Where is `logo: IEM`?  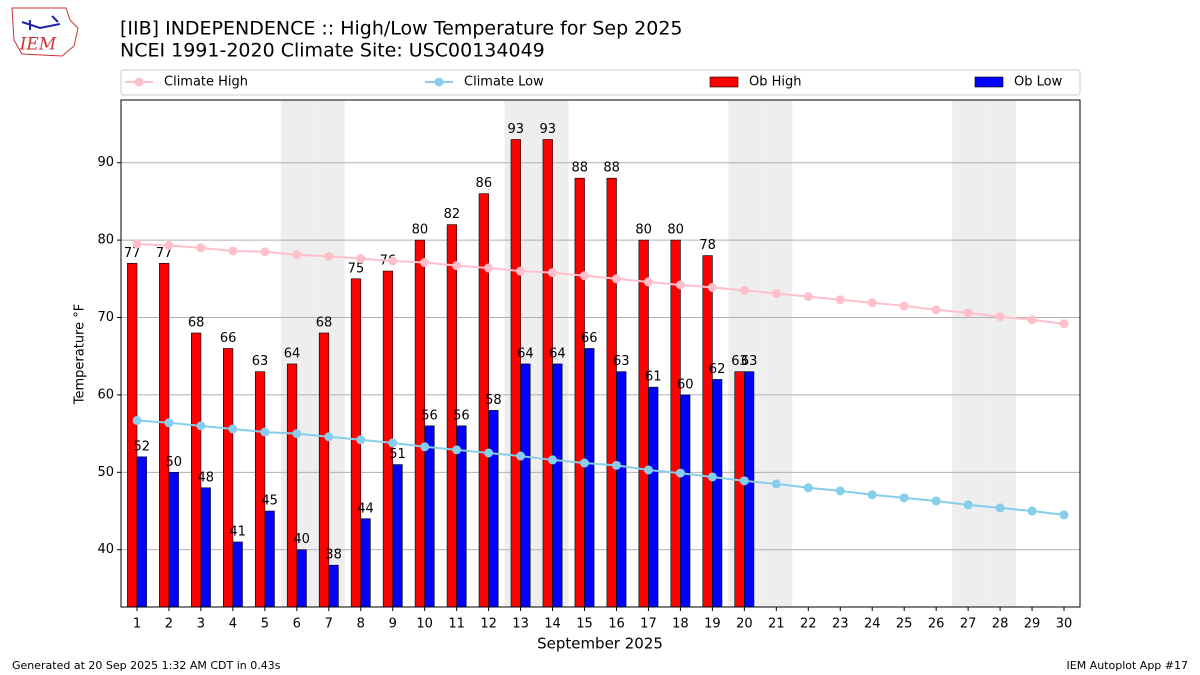
logo: IEM is located at coordinates (45, 32).